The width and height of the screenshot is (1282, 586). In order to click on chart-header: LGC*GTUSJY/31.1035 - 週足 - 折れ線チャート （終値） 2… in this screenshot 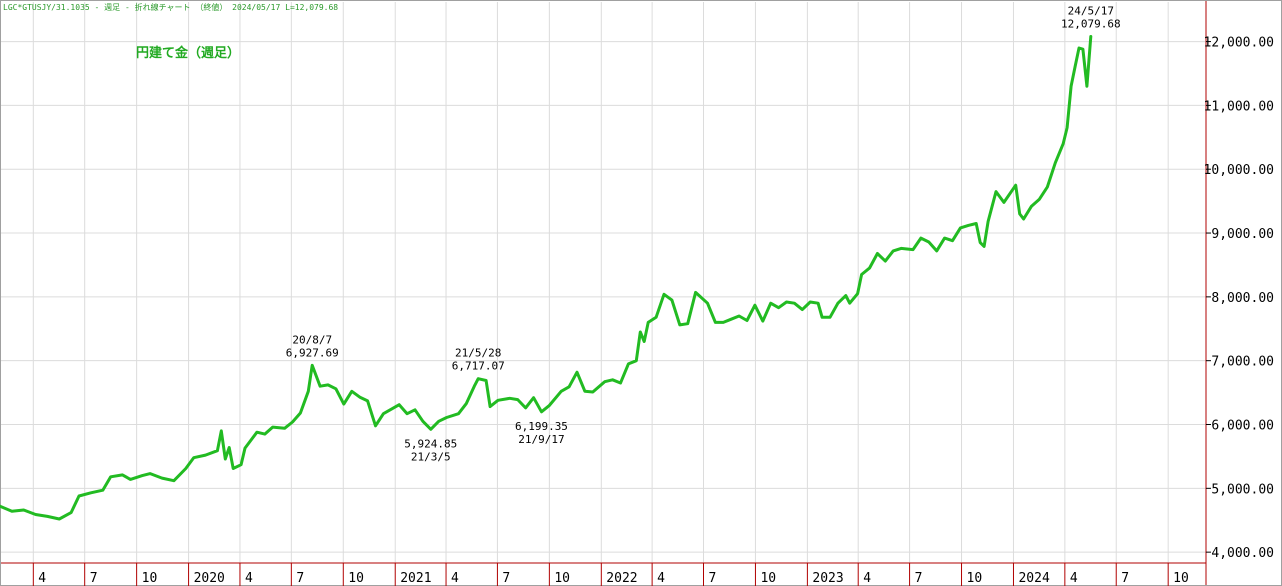, I will do `click(170, 7)`.